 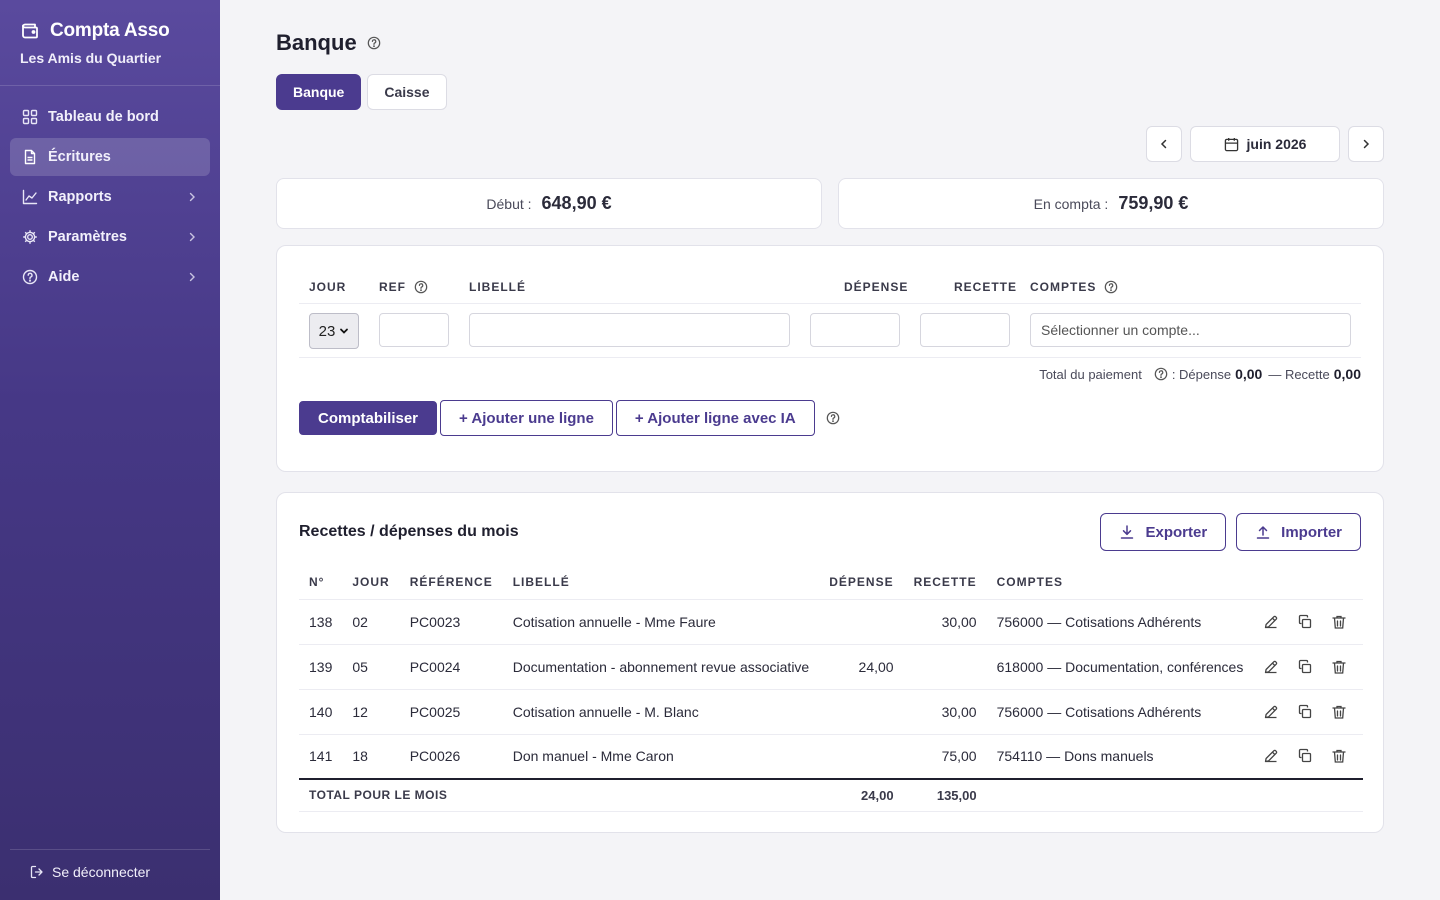 I want to click on total-spacer, so click(x=1308, y=795).